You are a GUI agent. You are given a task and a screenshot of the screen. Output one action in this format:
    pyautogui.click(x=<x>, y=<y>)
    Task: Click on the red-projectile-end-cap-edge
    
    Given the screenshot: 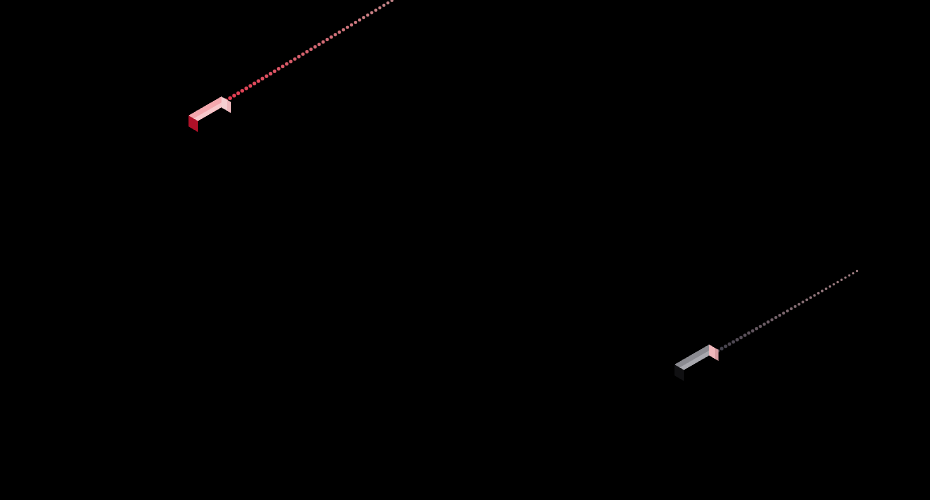 What is the action you would take?
    pyautogui.click(x=229, y=106)
    